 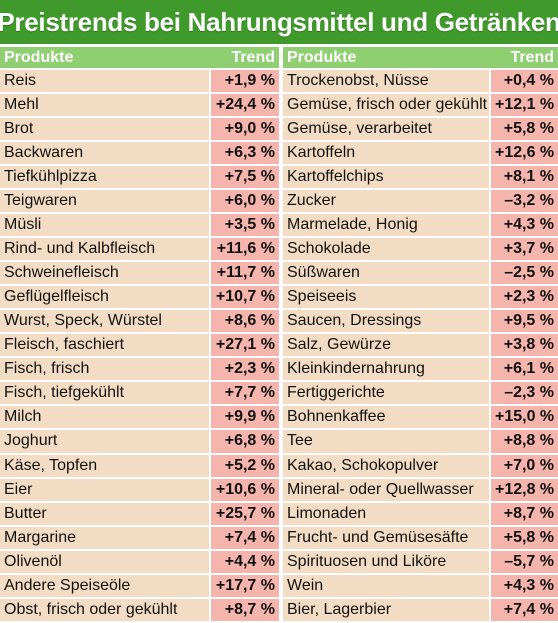 What do you see at coordinates (244, 585) in the screenshot?
I see `trend-cell: +17,7 %` at bounding box center [244, 585].